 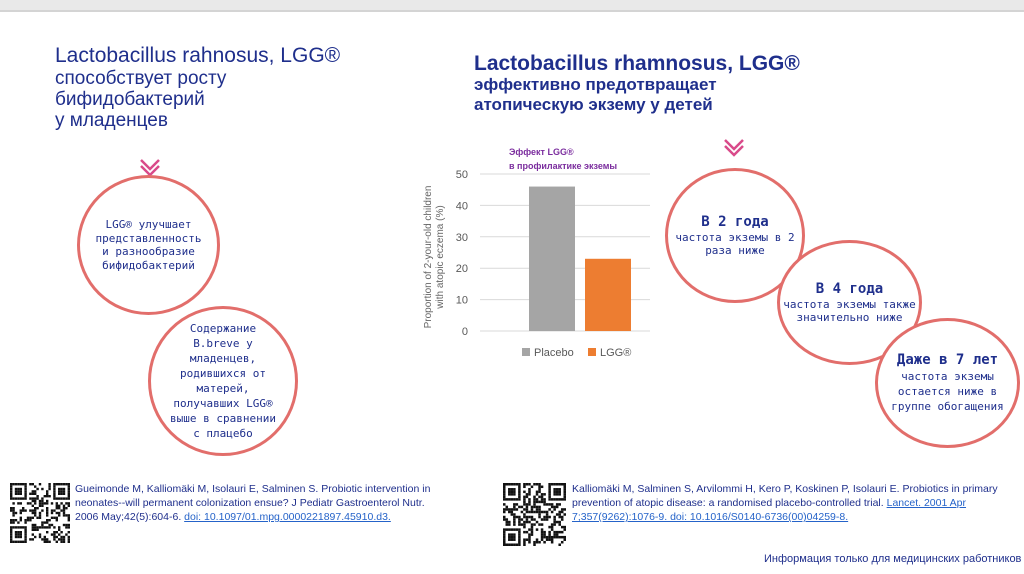 What do you see at coordinates (462, 206) in the screenshot?
I see `chart-y-tick-label: 40` at bounding box center [462, 206].